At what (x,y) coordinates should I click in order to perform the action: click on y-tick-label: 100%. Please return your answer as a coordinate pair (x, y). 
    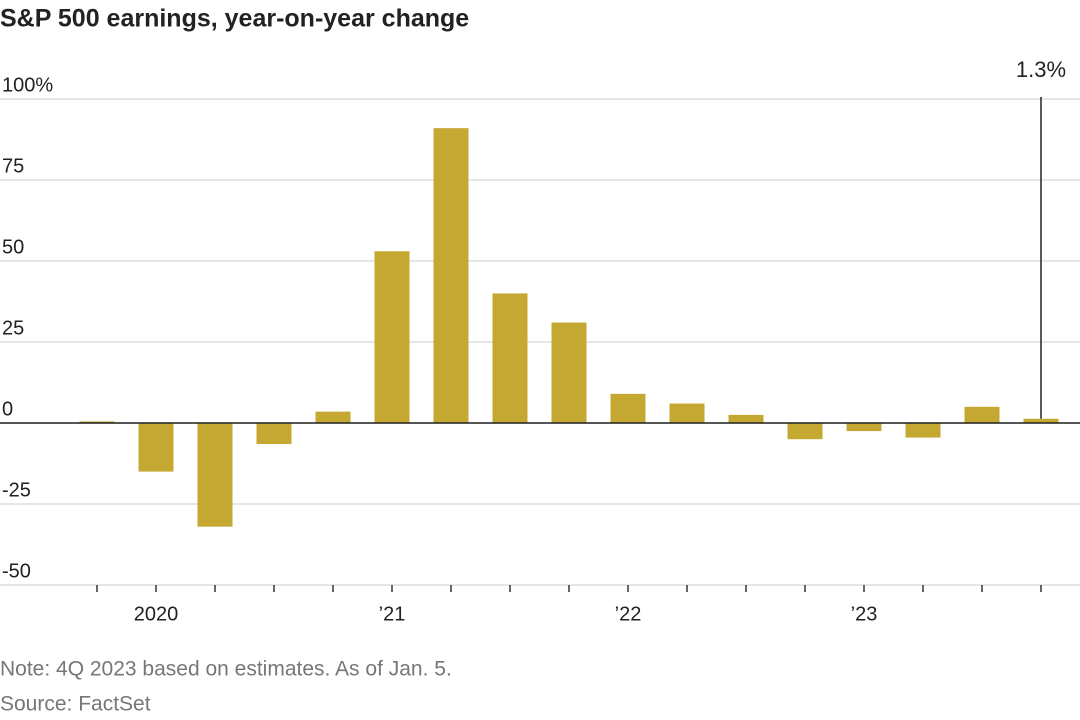
    Looking at the image, I should click on (27, 85).